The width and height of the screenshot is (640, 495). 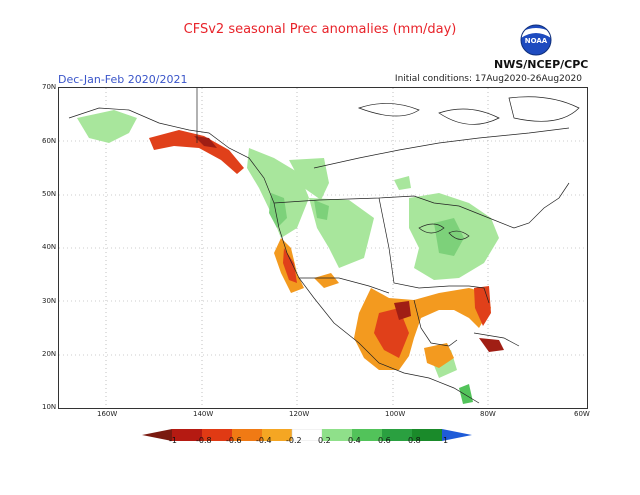 I want to click on legend-colorbar, so click(x=322, y=435).